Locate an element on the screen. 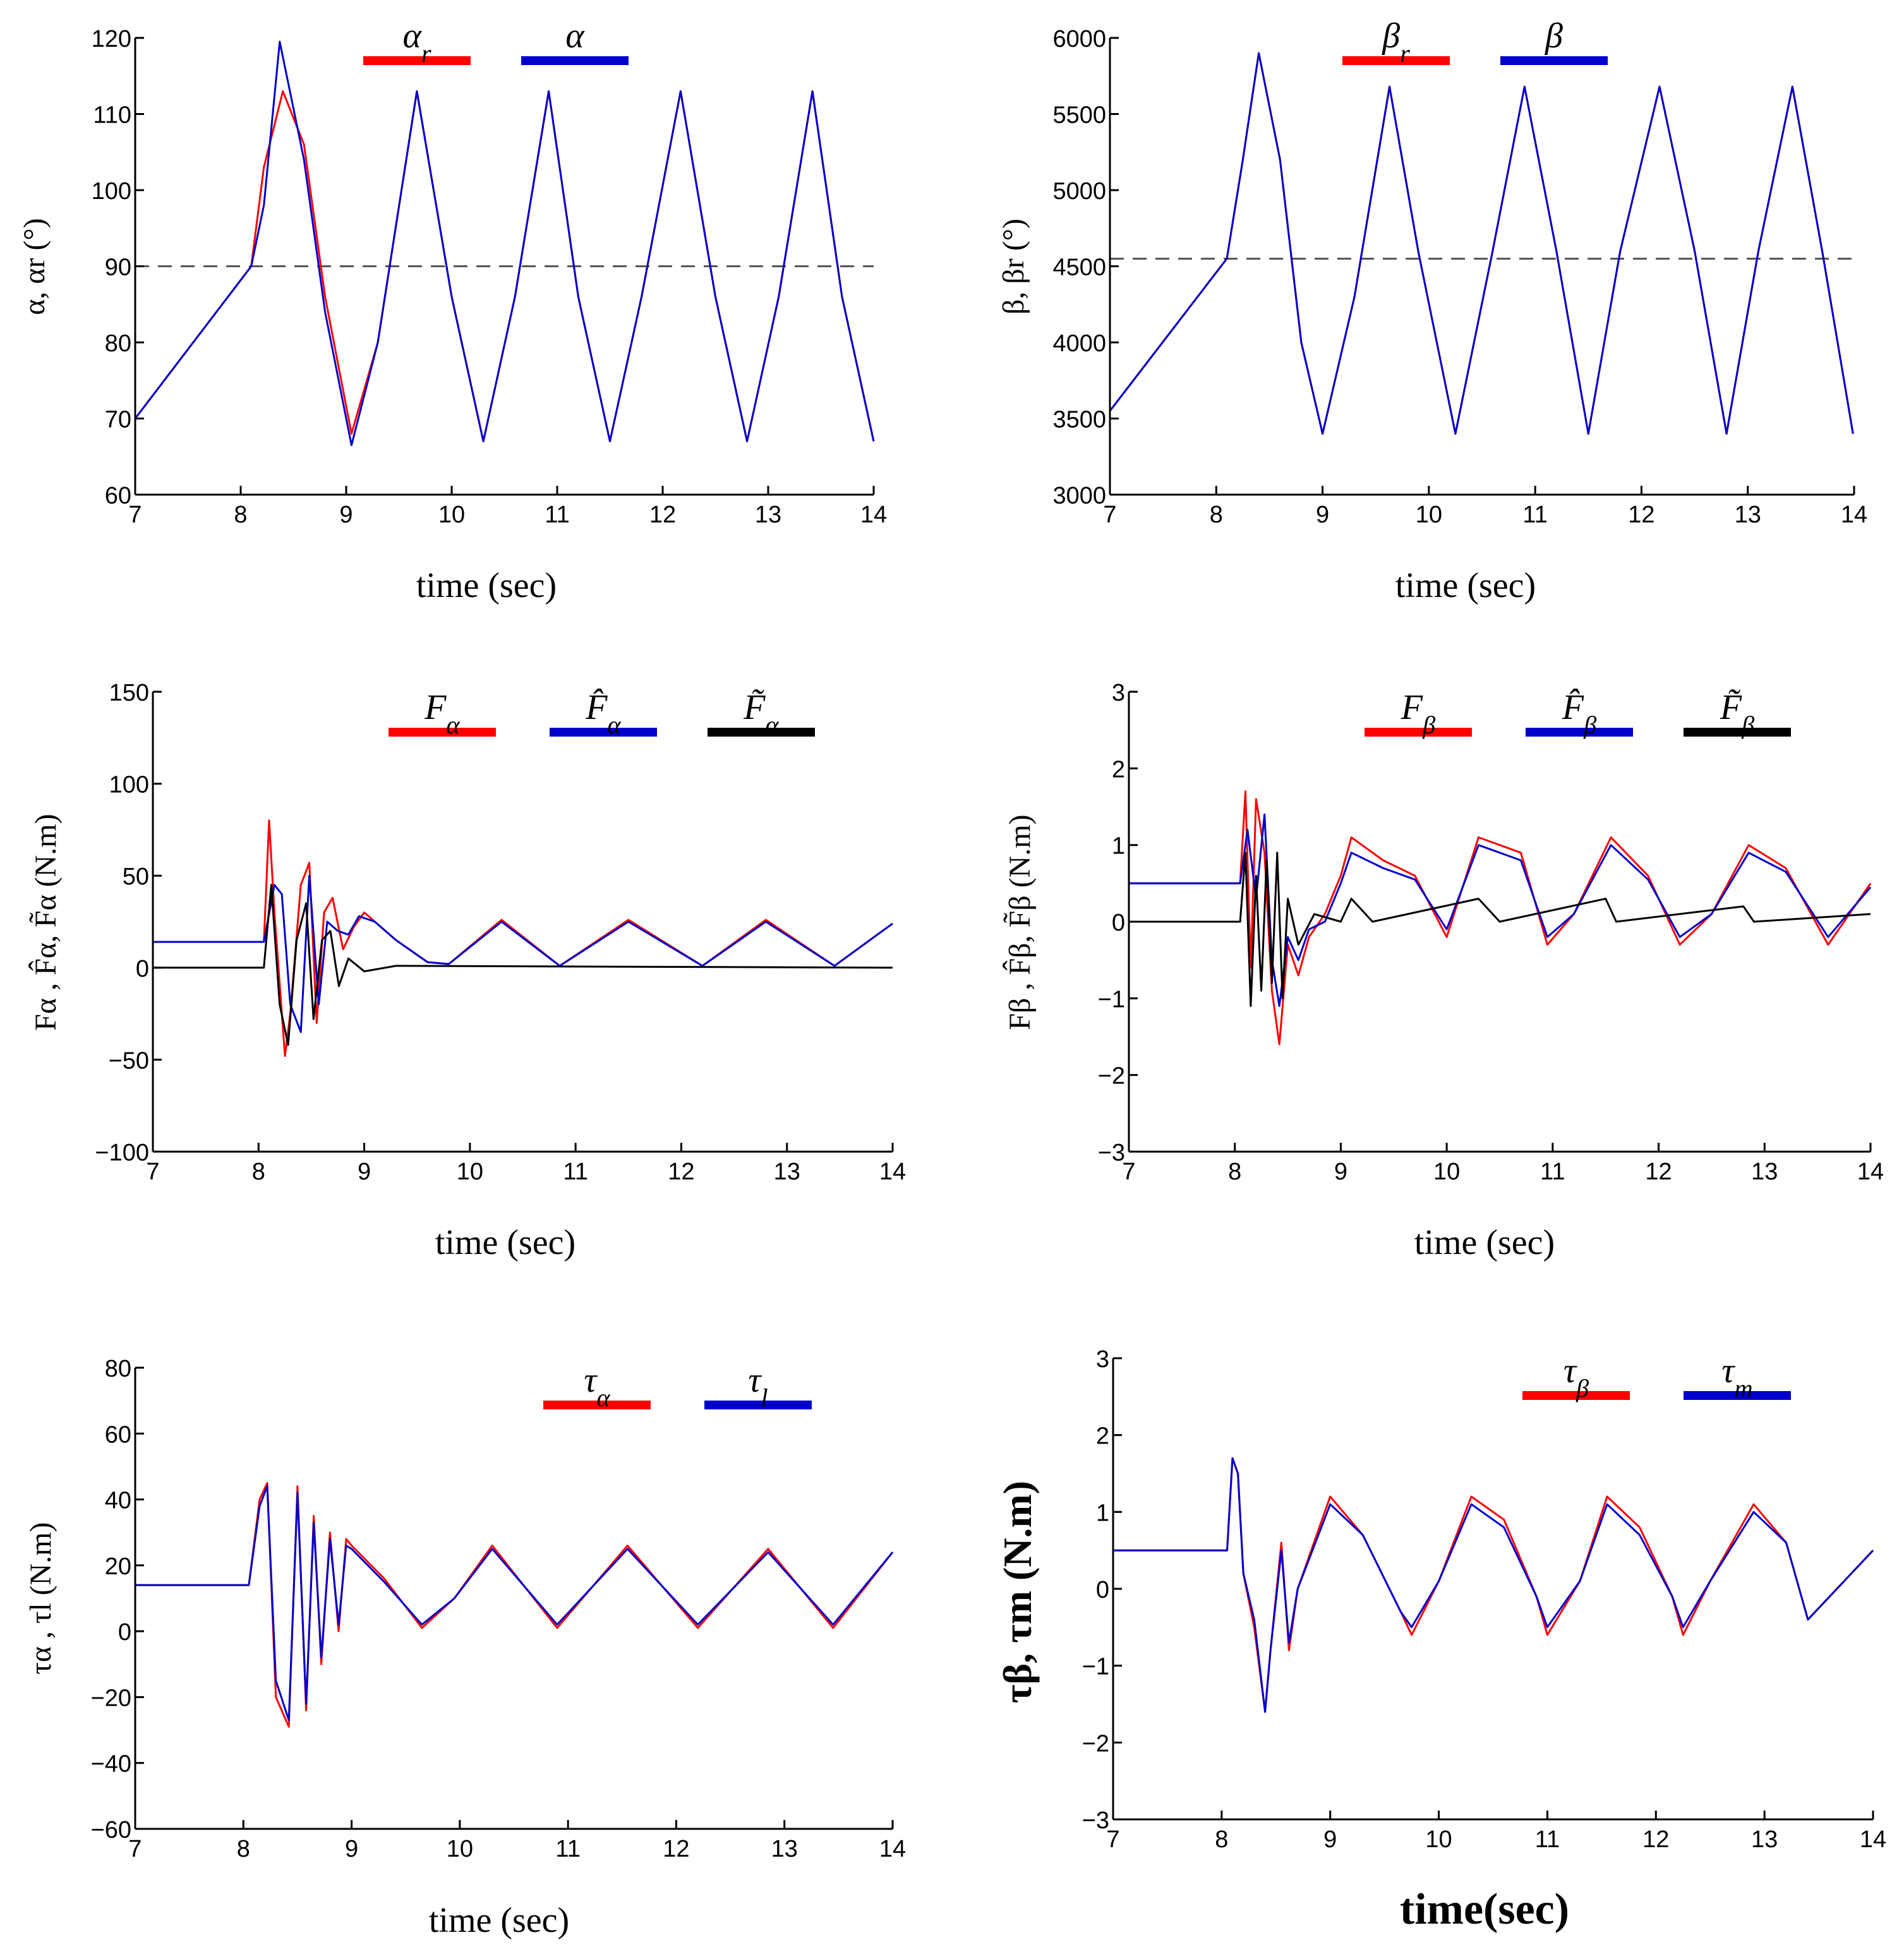 This screenshot has width=1904, height=1959. y-tick-label: 5500 is located at coordinates (1079, 115).